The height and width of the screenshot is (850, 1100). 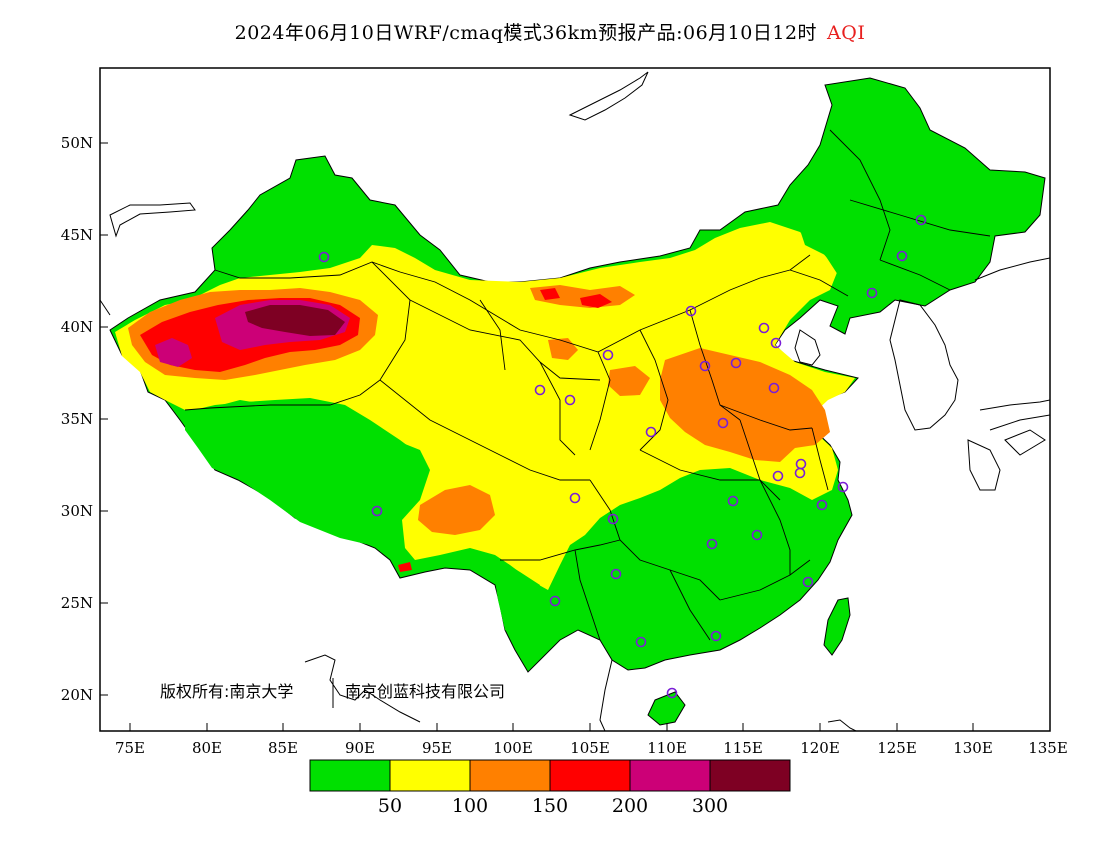 I want to click on lat-label: 50N, so click(x=77, y=143).